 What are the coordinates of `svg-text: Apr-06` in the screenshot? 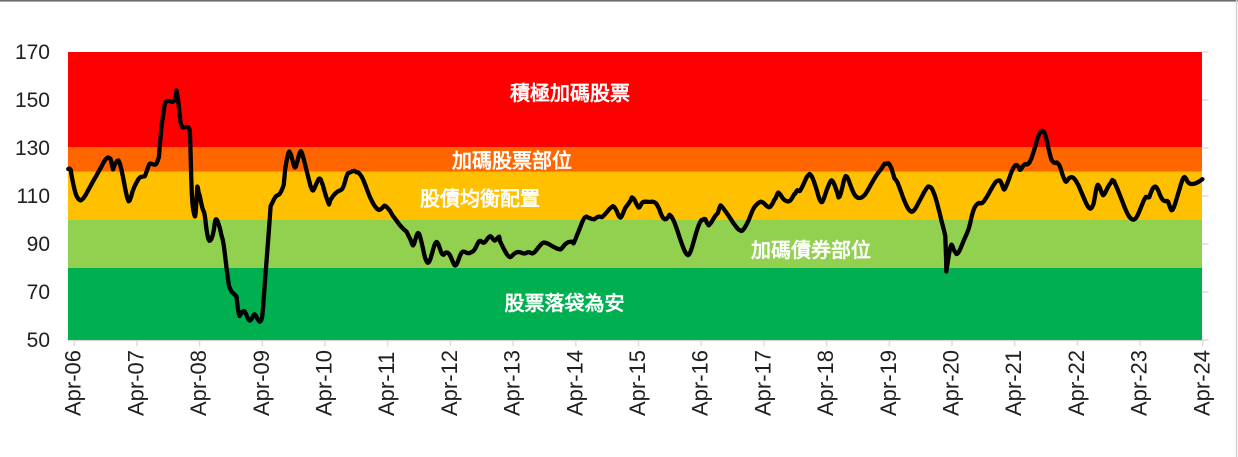 It's located at (73, 383).